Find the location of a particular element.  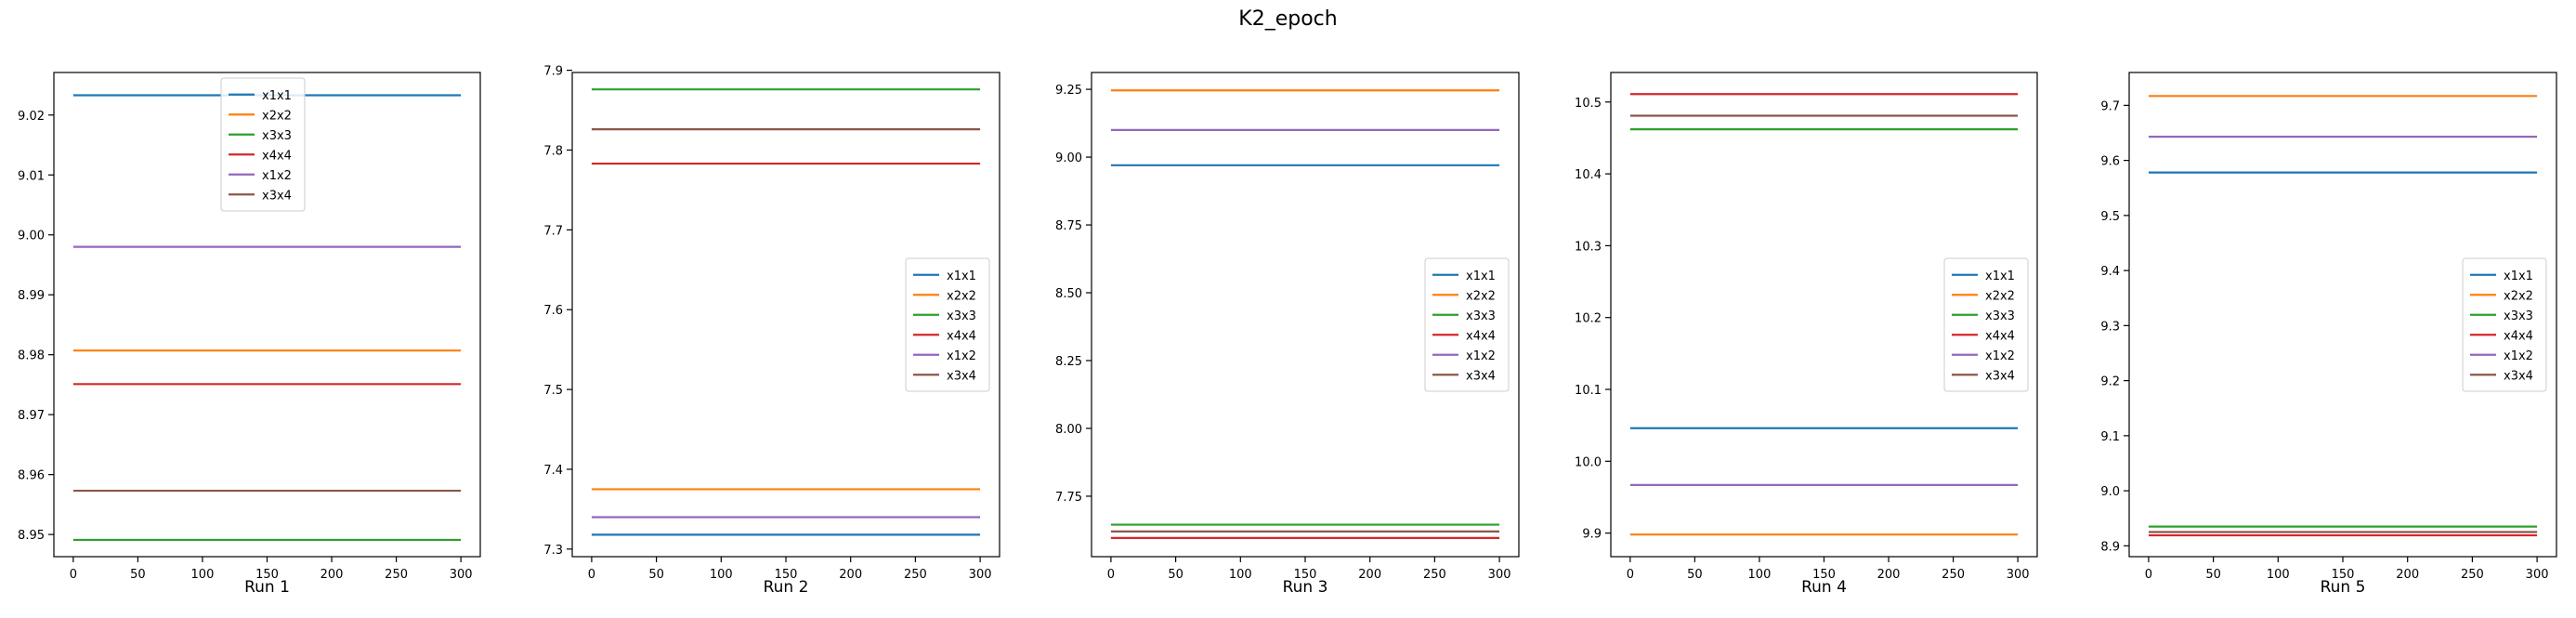

y-tick-label: 9.3 is located at coordinates (2110, 327).